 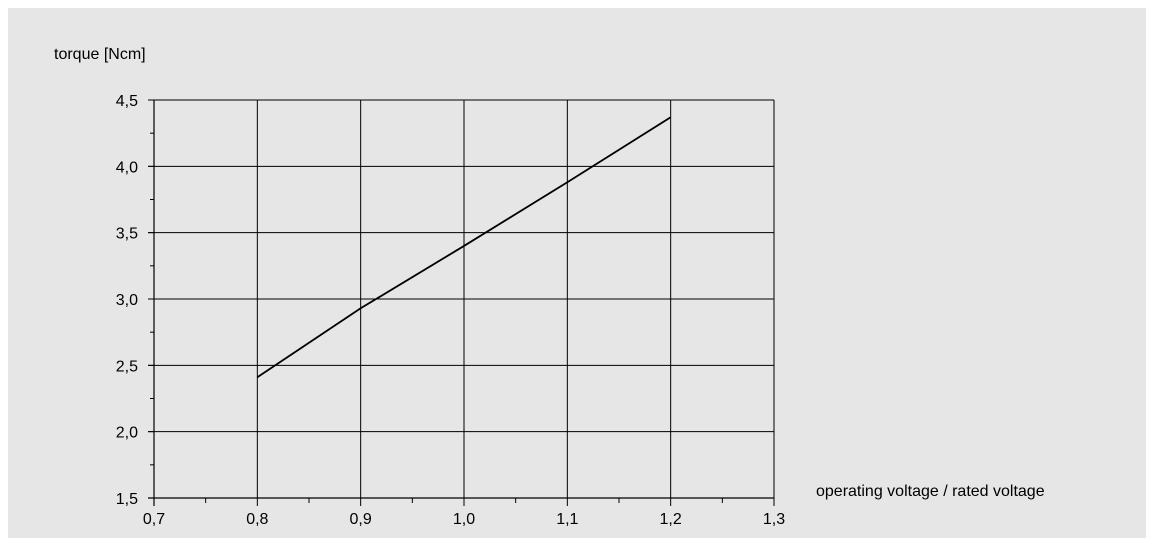 I want to click on x-tick-label: 0,8, so click(x=257, y=519).